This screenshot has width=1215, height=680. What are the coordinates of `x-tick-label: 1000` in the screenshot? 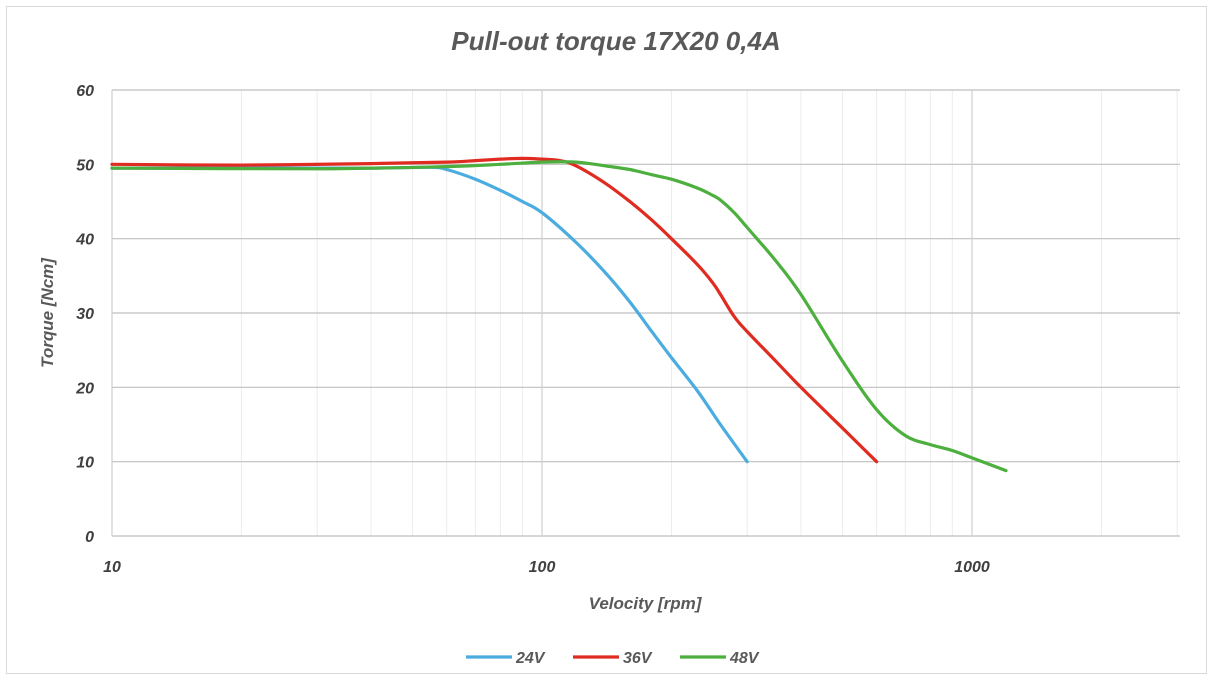 It's located at (972, 567).